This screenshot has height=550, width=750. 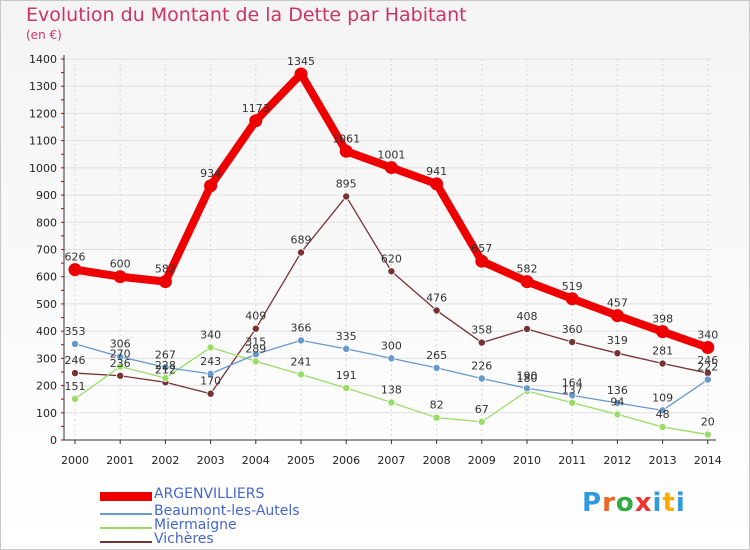 What do you see at coordinates (46, 222) in the screenshot?
I see `y-tick-label: 800` at bounding box center [46, 222].